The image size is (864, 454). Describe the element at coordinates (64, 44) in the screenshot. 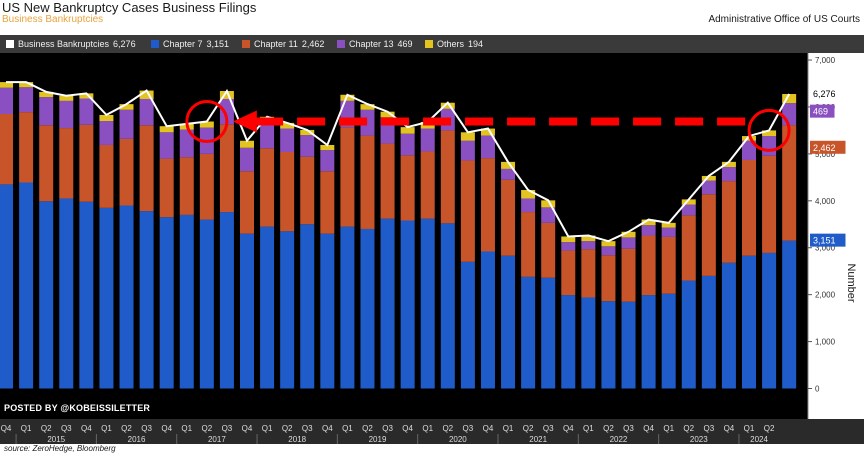

I see `legend-label-total: Business Bankruptcies` at that location.